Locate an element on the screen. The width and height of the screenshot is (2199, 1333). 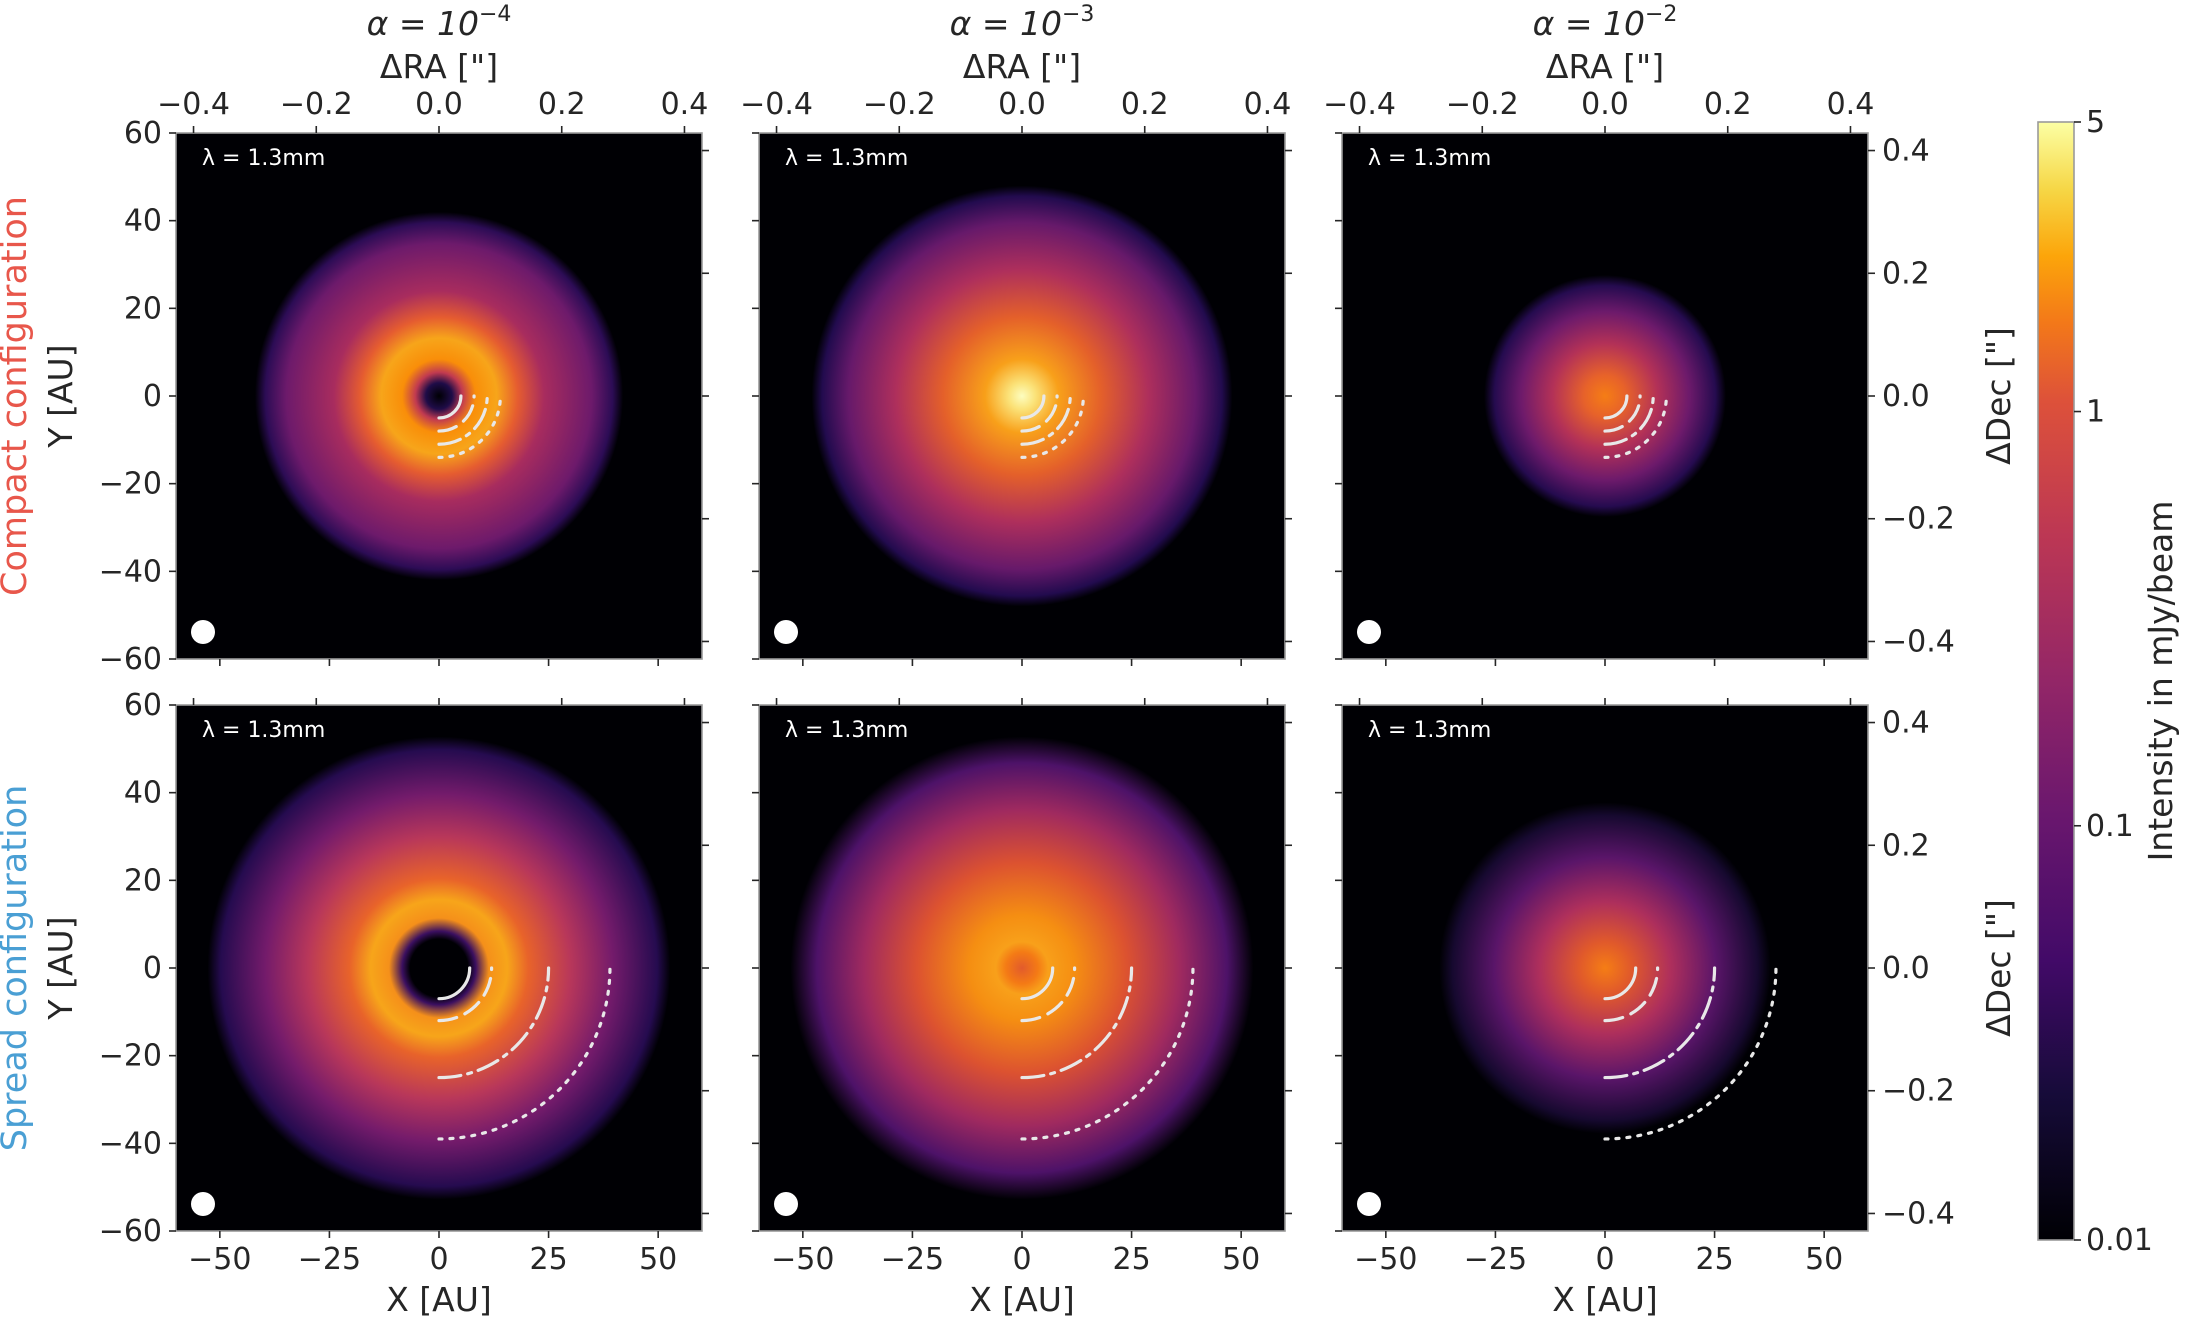
y-tick-label: −40 is located at coordinates (130, 1143).